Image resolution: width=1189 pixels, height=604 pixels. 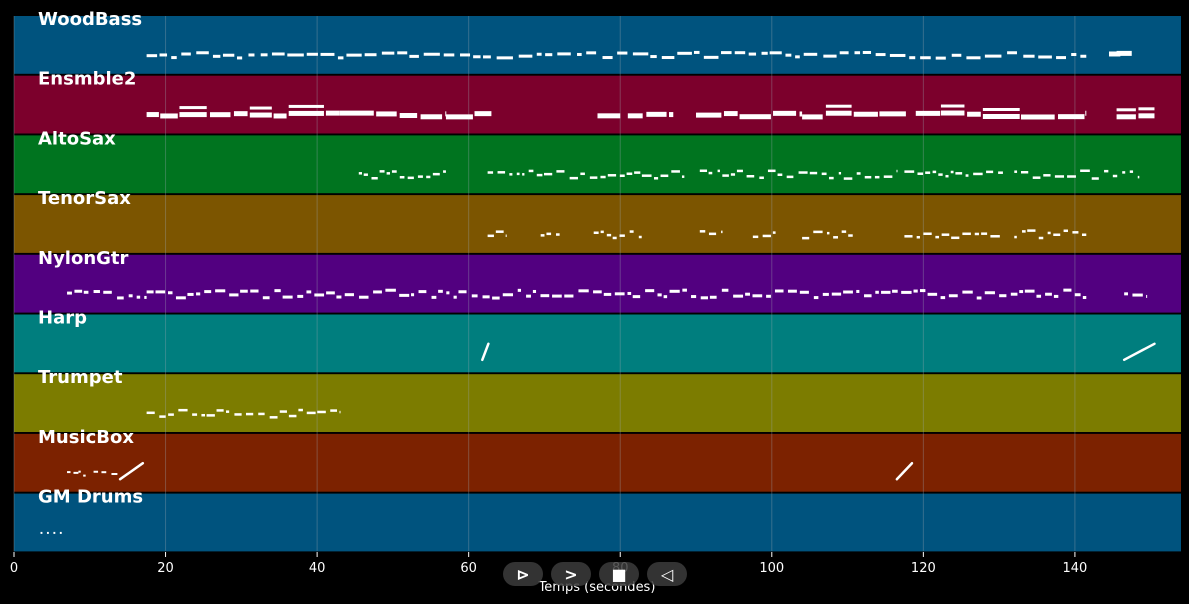 What do you see at coordinates (619, 574) in the screenshot?
I see `stop-button: ■` at bounding box center [619, 574].